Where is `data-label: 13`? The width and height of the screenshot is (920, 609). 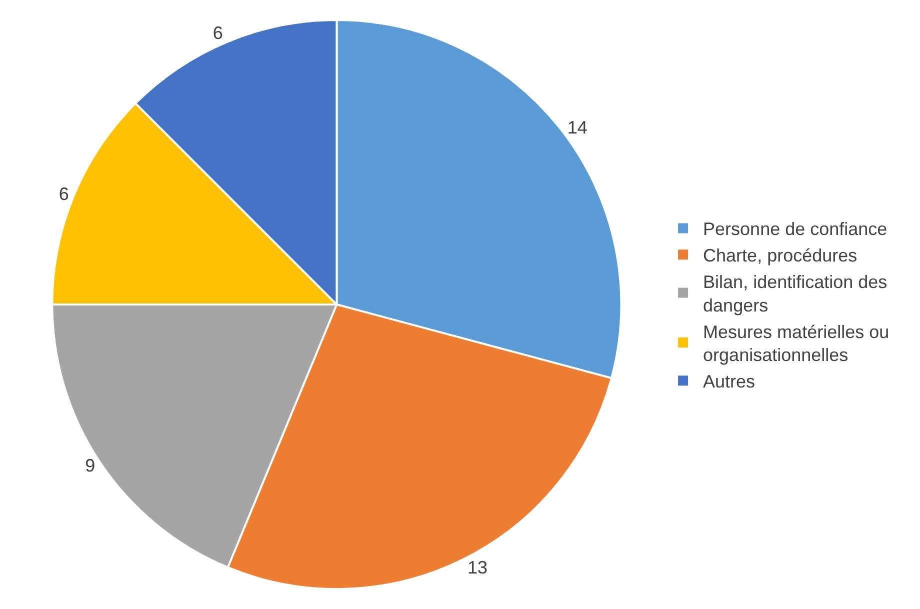
data-label: 13 is located at coordinates (478, 568).